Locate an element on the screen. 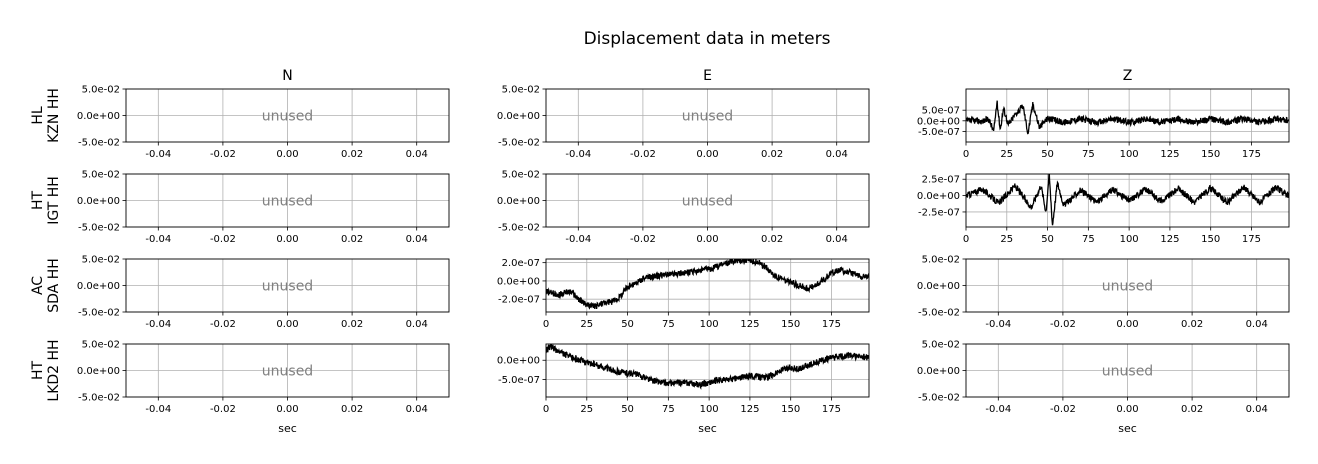 This screenshot has height=464, width=1318. x-tick-label: 125 is located at coordinates (1169, 154).